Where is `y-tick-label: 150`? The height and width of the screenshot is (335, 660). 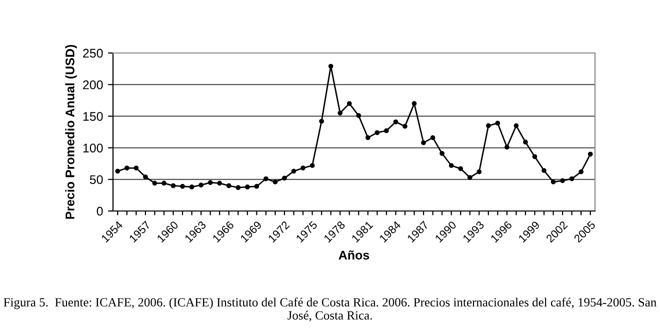 y-tick-label: 150 is located at coordinates (93, 116).